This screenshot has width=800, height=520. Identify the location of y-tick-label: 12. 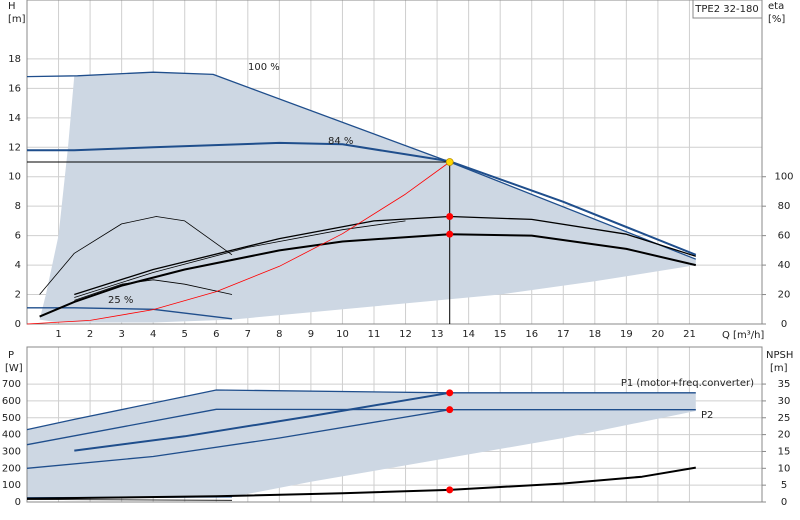
(14, 147).